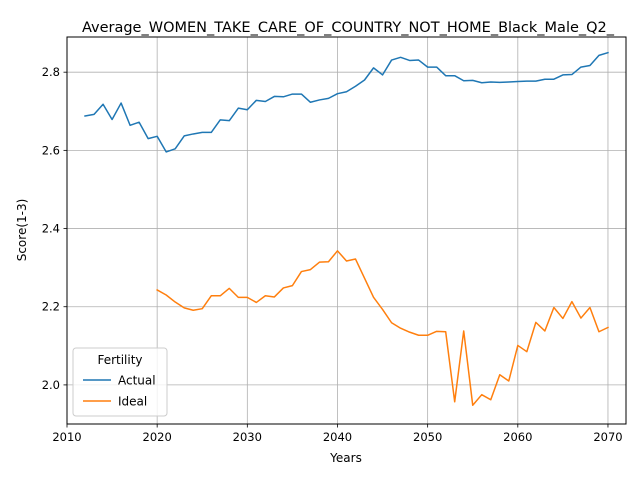  What do you see at coordinates (345, 458) in the screenshot?
I see `x-axis-label: Years` at bounding box center [345, 458].